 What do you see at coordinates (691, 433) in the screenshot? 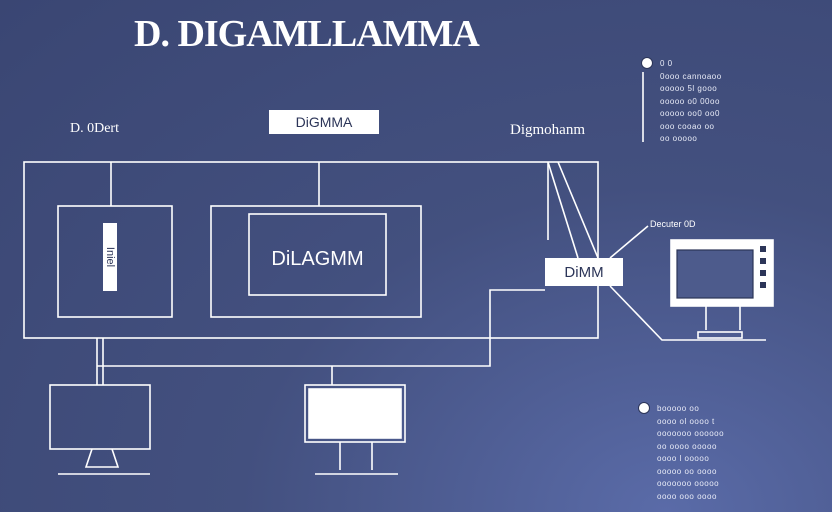
I see `note-line: ooooooo oooooo` at bounding box center [691, 433].